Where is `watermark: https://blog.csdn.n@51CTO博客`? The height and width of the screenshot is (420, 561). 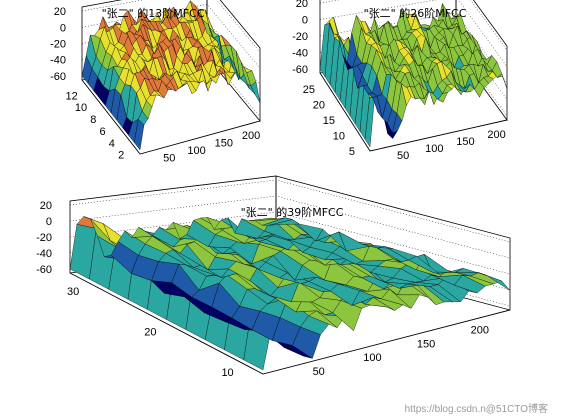 watermark: https://blog.csdn.n@51CTO博客 is located at coordinates (476, 408).